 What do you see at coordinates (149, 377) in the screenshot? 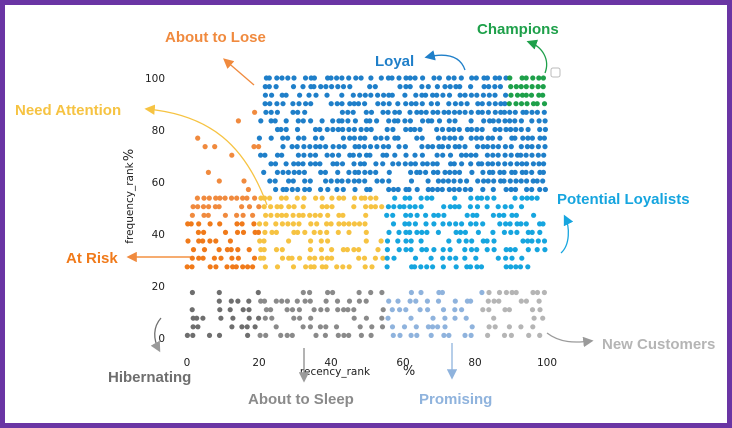
I see `label-hibernating: Hibernating` at bounding box center [149, 377].